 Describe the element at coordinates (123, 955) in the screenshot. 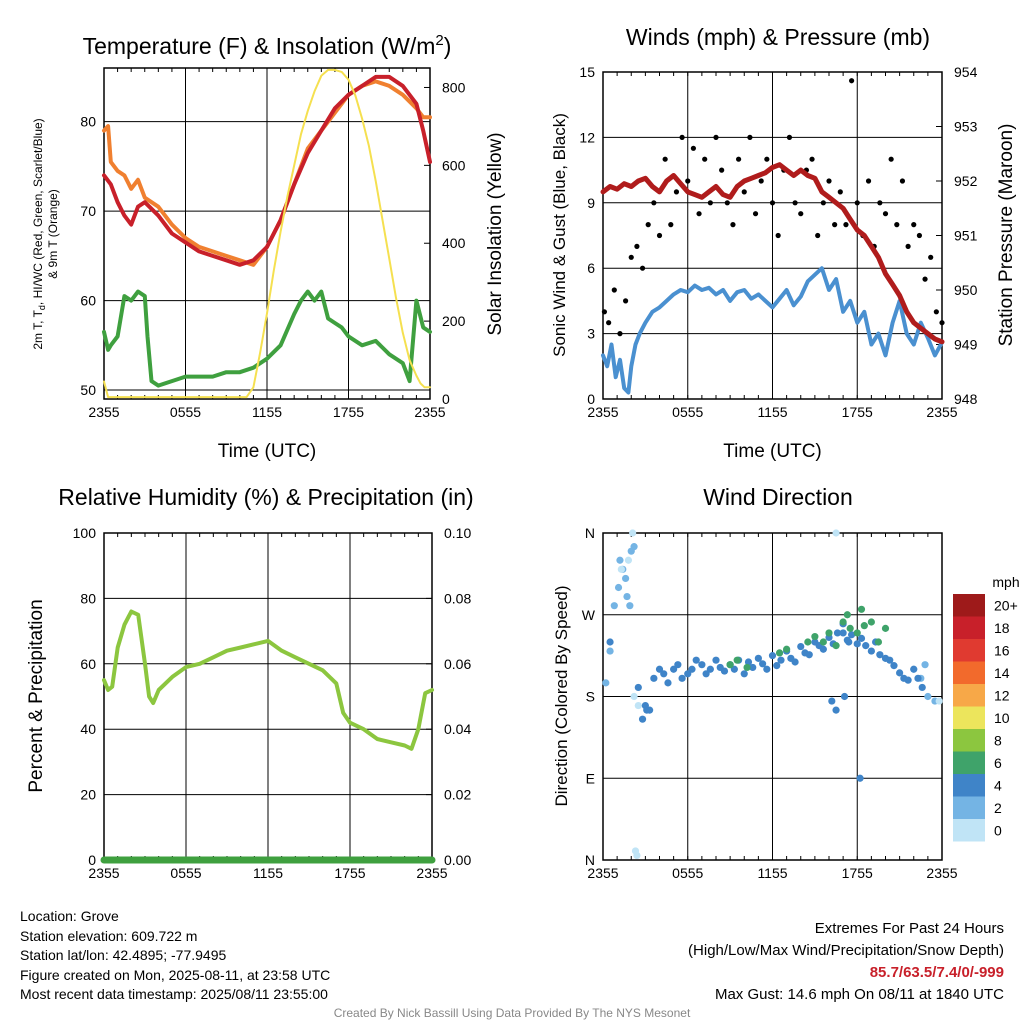

I see `station-latlon: Station lat/lon: 42.4895; -77.9495` at that location.